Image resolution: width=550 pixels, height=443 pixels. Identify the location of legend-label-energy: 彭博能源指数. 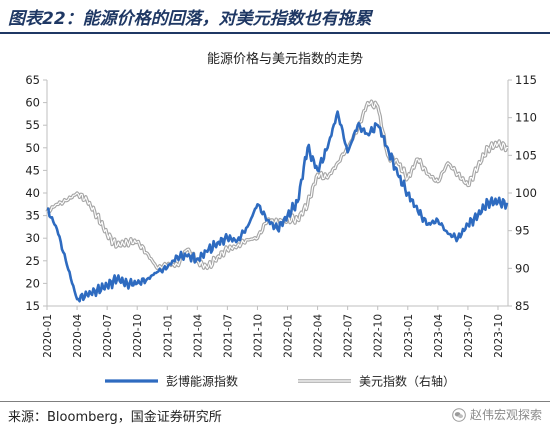
(202, 381).